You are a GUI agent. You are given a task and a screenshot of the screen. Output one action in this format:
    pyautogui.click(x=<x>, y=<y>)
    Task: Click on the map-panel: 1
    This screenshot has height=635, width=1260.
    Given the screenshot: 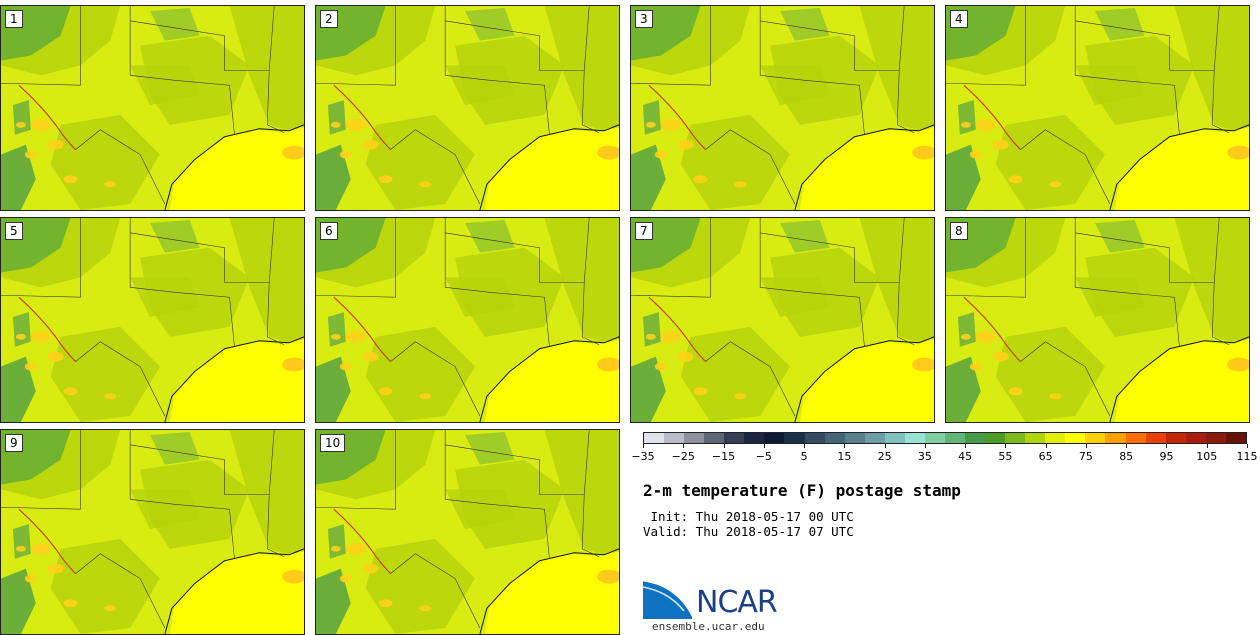 What is the action you would take?
    pyautogui.click(x=152, y=108)
    